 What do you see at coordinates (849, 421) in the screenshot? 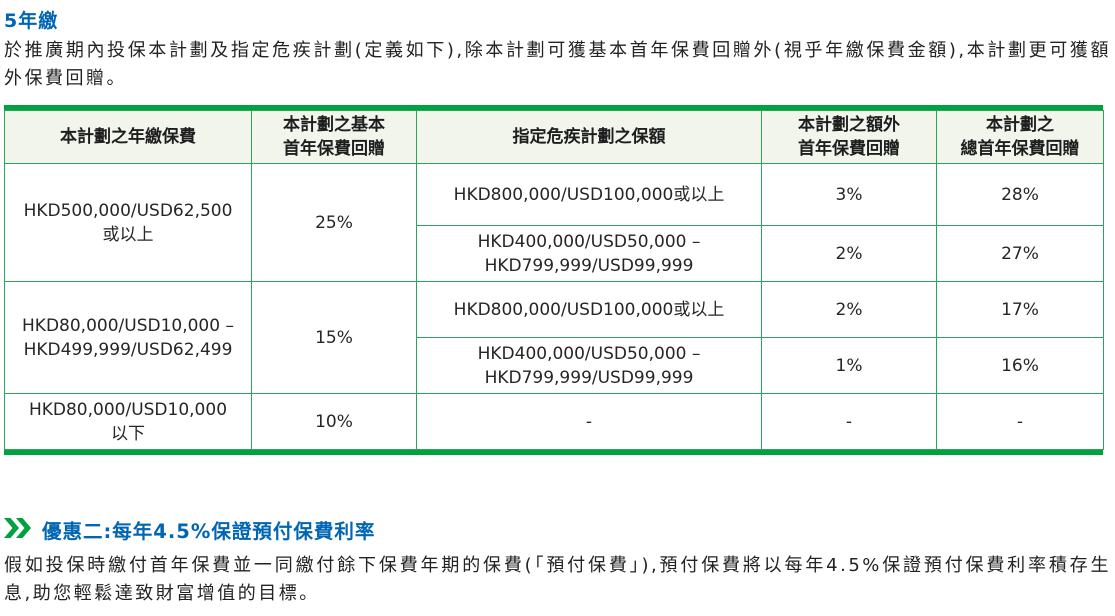
I see `cell-extra-rebate: -` at bounding box center [849, 421].